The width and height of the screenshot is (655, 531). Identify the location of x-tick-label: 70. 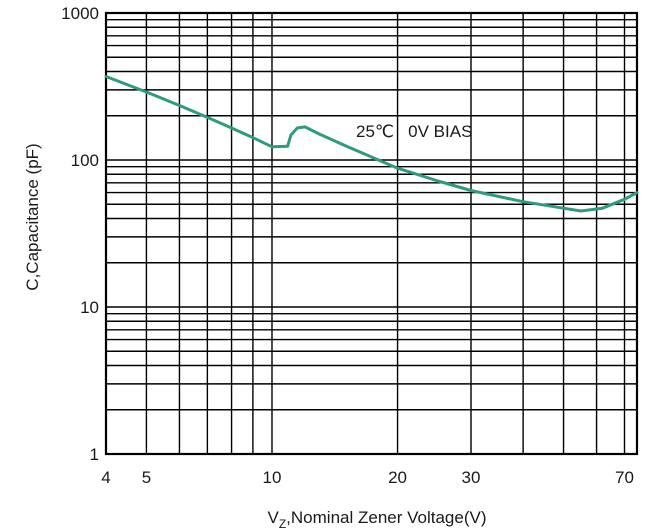
(624, 477).